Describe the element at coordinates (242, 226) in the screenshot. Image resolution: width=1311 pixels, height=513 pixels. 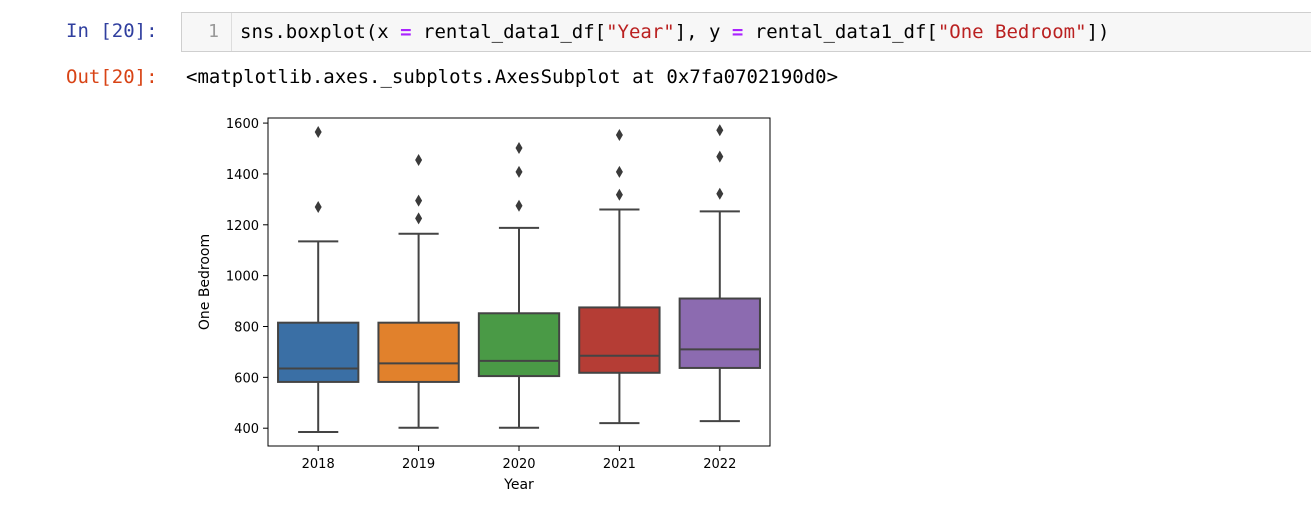
I see `y-tick-label: 1200` at that location.